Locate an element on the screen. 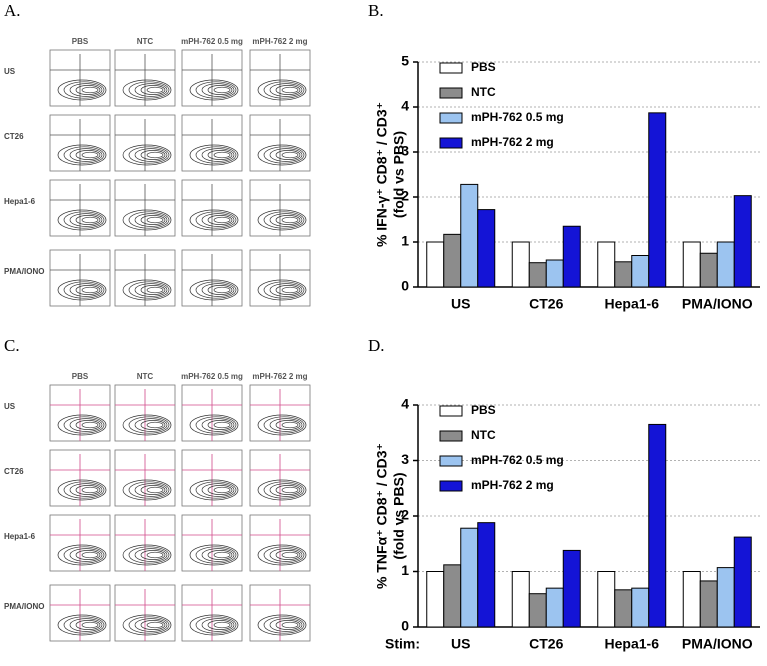  y-axis-label: % TNFα⁺ CD8⁺ / CD3⁺ is located at coordinates (382, 516).